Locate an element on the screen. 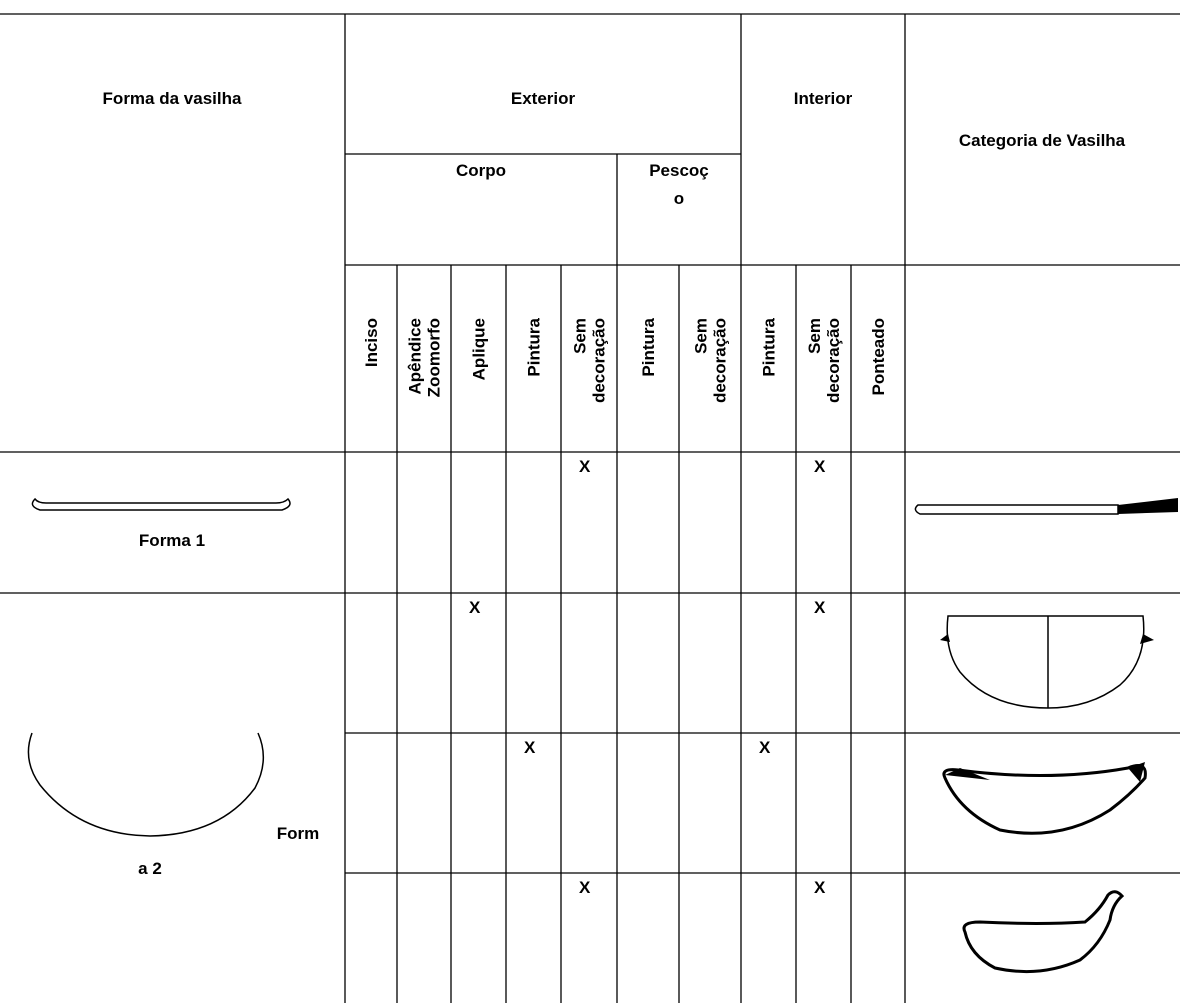 The width and height of the screenshot is (1180, 1008). header: o is located at coordinates (679, 198).